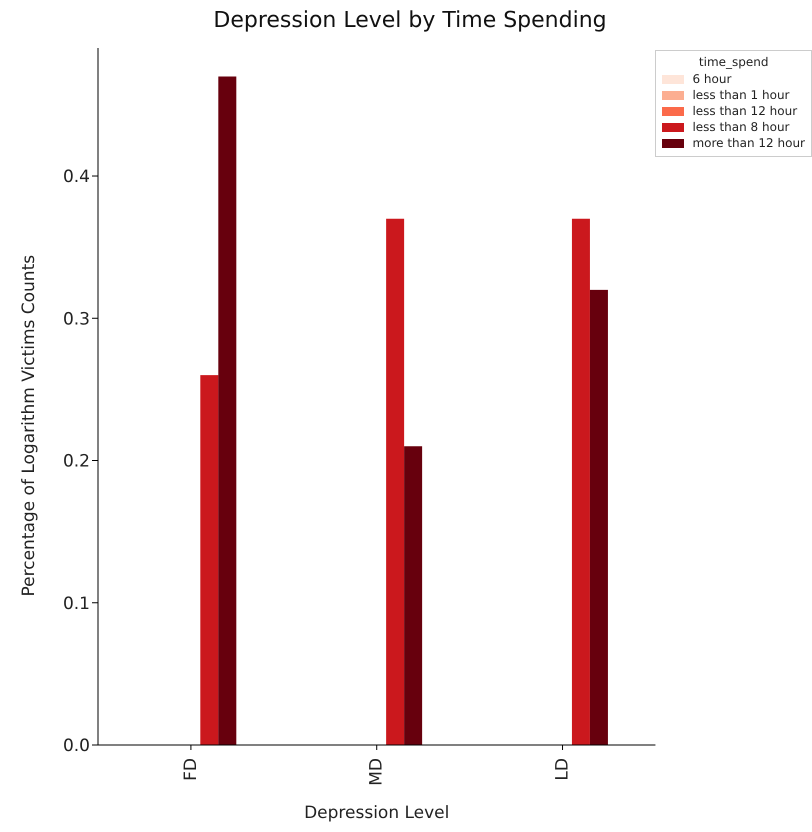  I want to click on y-tick-label: 0.4, so click(76, 177).